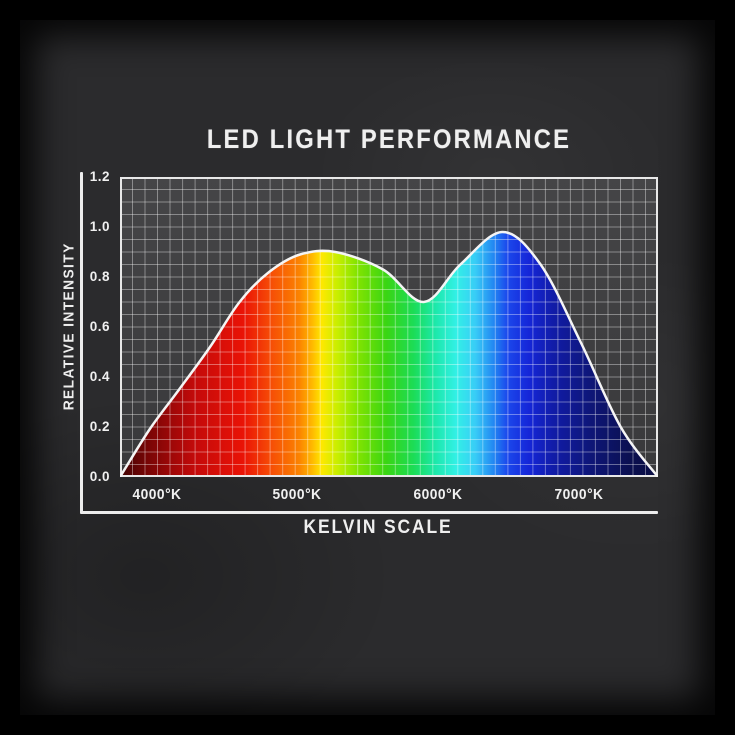 Image resolution: width=735 pixels, height=735 pixels. What do you see at coordinates (99, 176) in the screenshot?
I see `y-tick-label: 1.2` at bounding box center [99, 176].